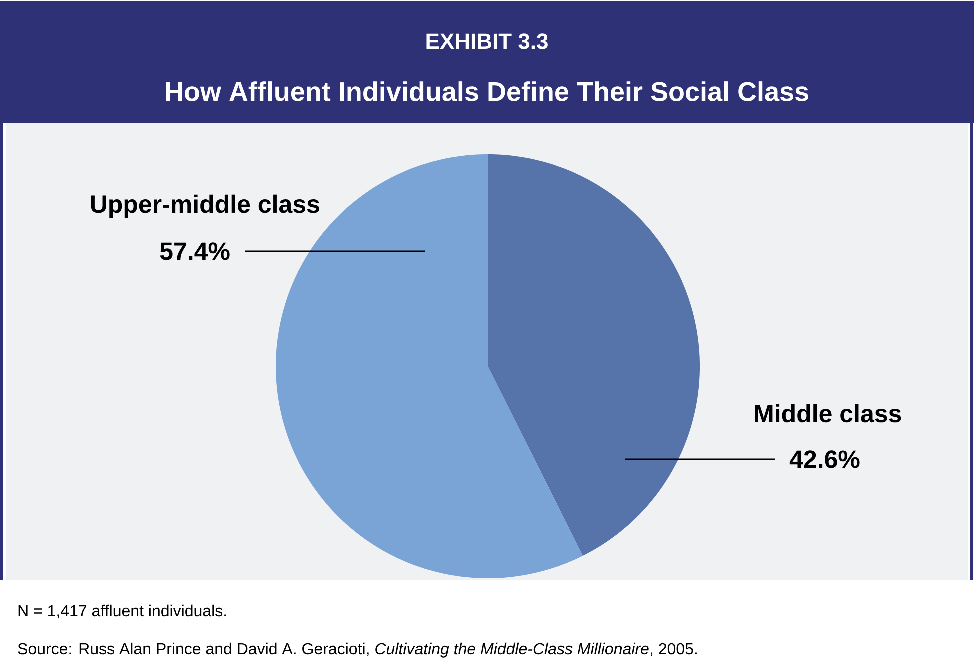 Image resolution: width=974 pixels, height=671 pixels. Describe the element at coordinates (122, 612) in the screenshot. I see `text: N = 1,417 affluent individuals.` at that location.